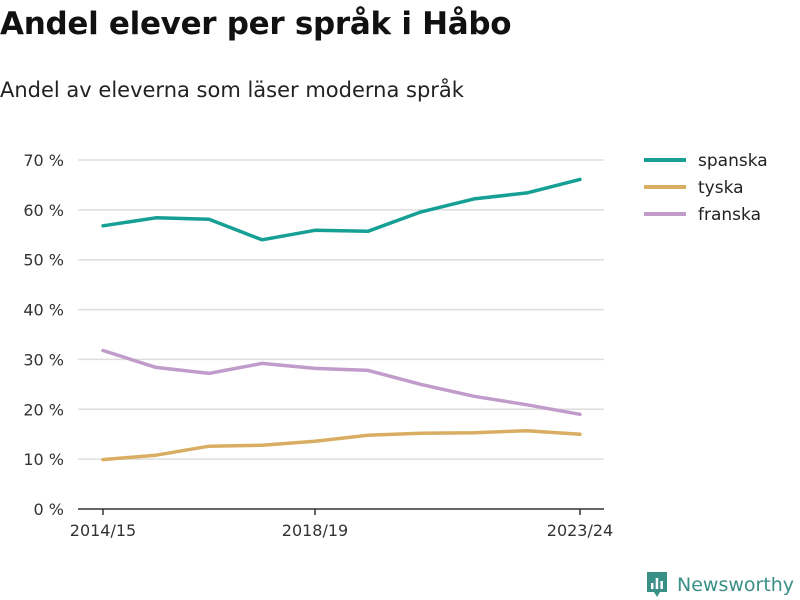 The width and height of the screenshot is (800, 600). Describe the element at coordinates (103, 530) in the screenshot. I see `x-tick-label: 2014/15` at that location.